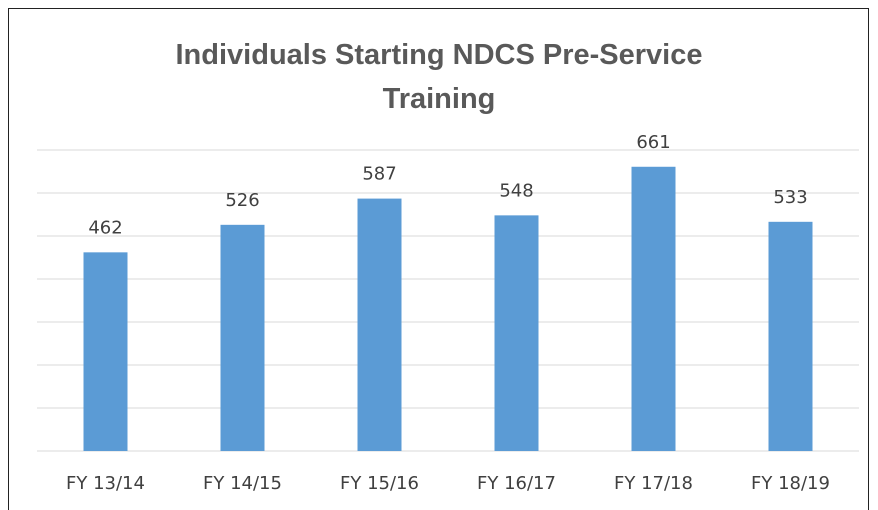  Describe the element at coordinates (105, 483) in the screenshot. I see `x-tick-label: FY 13/14` at that location.